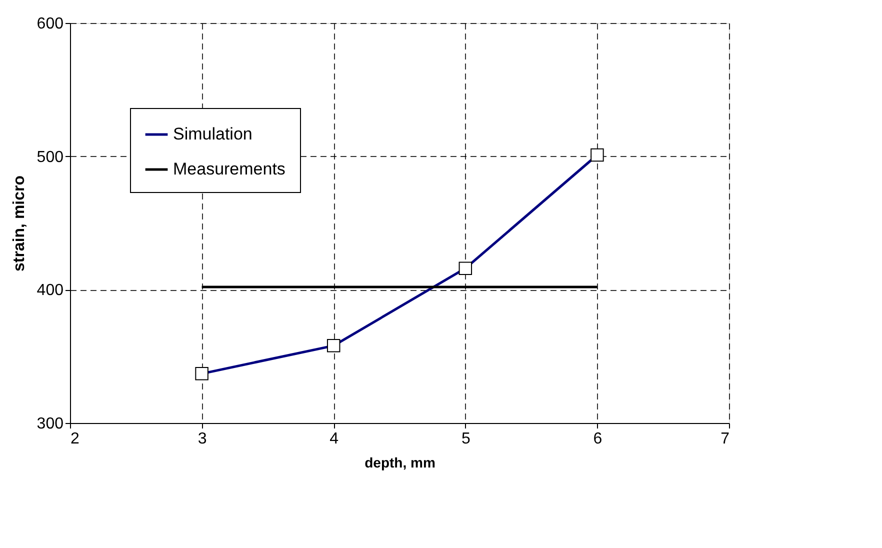 The image size is (882, 548). I want to click on legend-label: Measurements, so click(229, 169).